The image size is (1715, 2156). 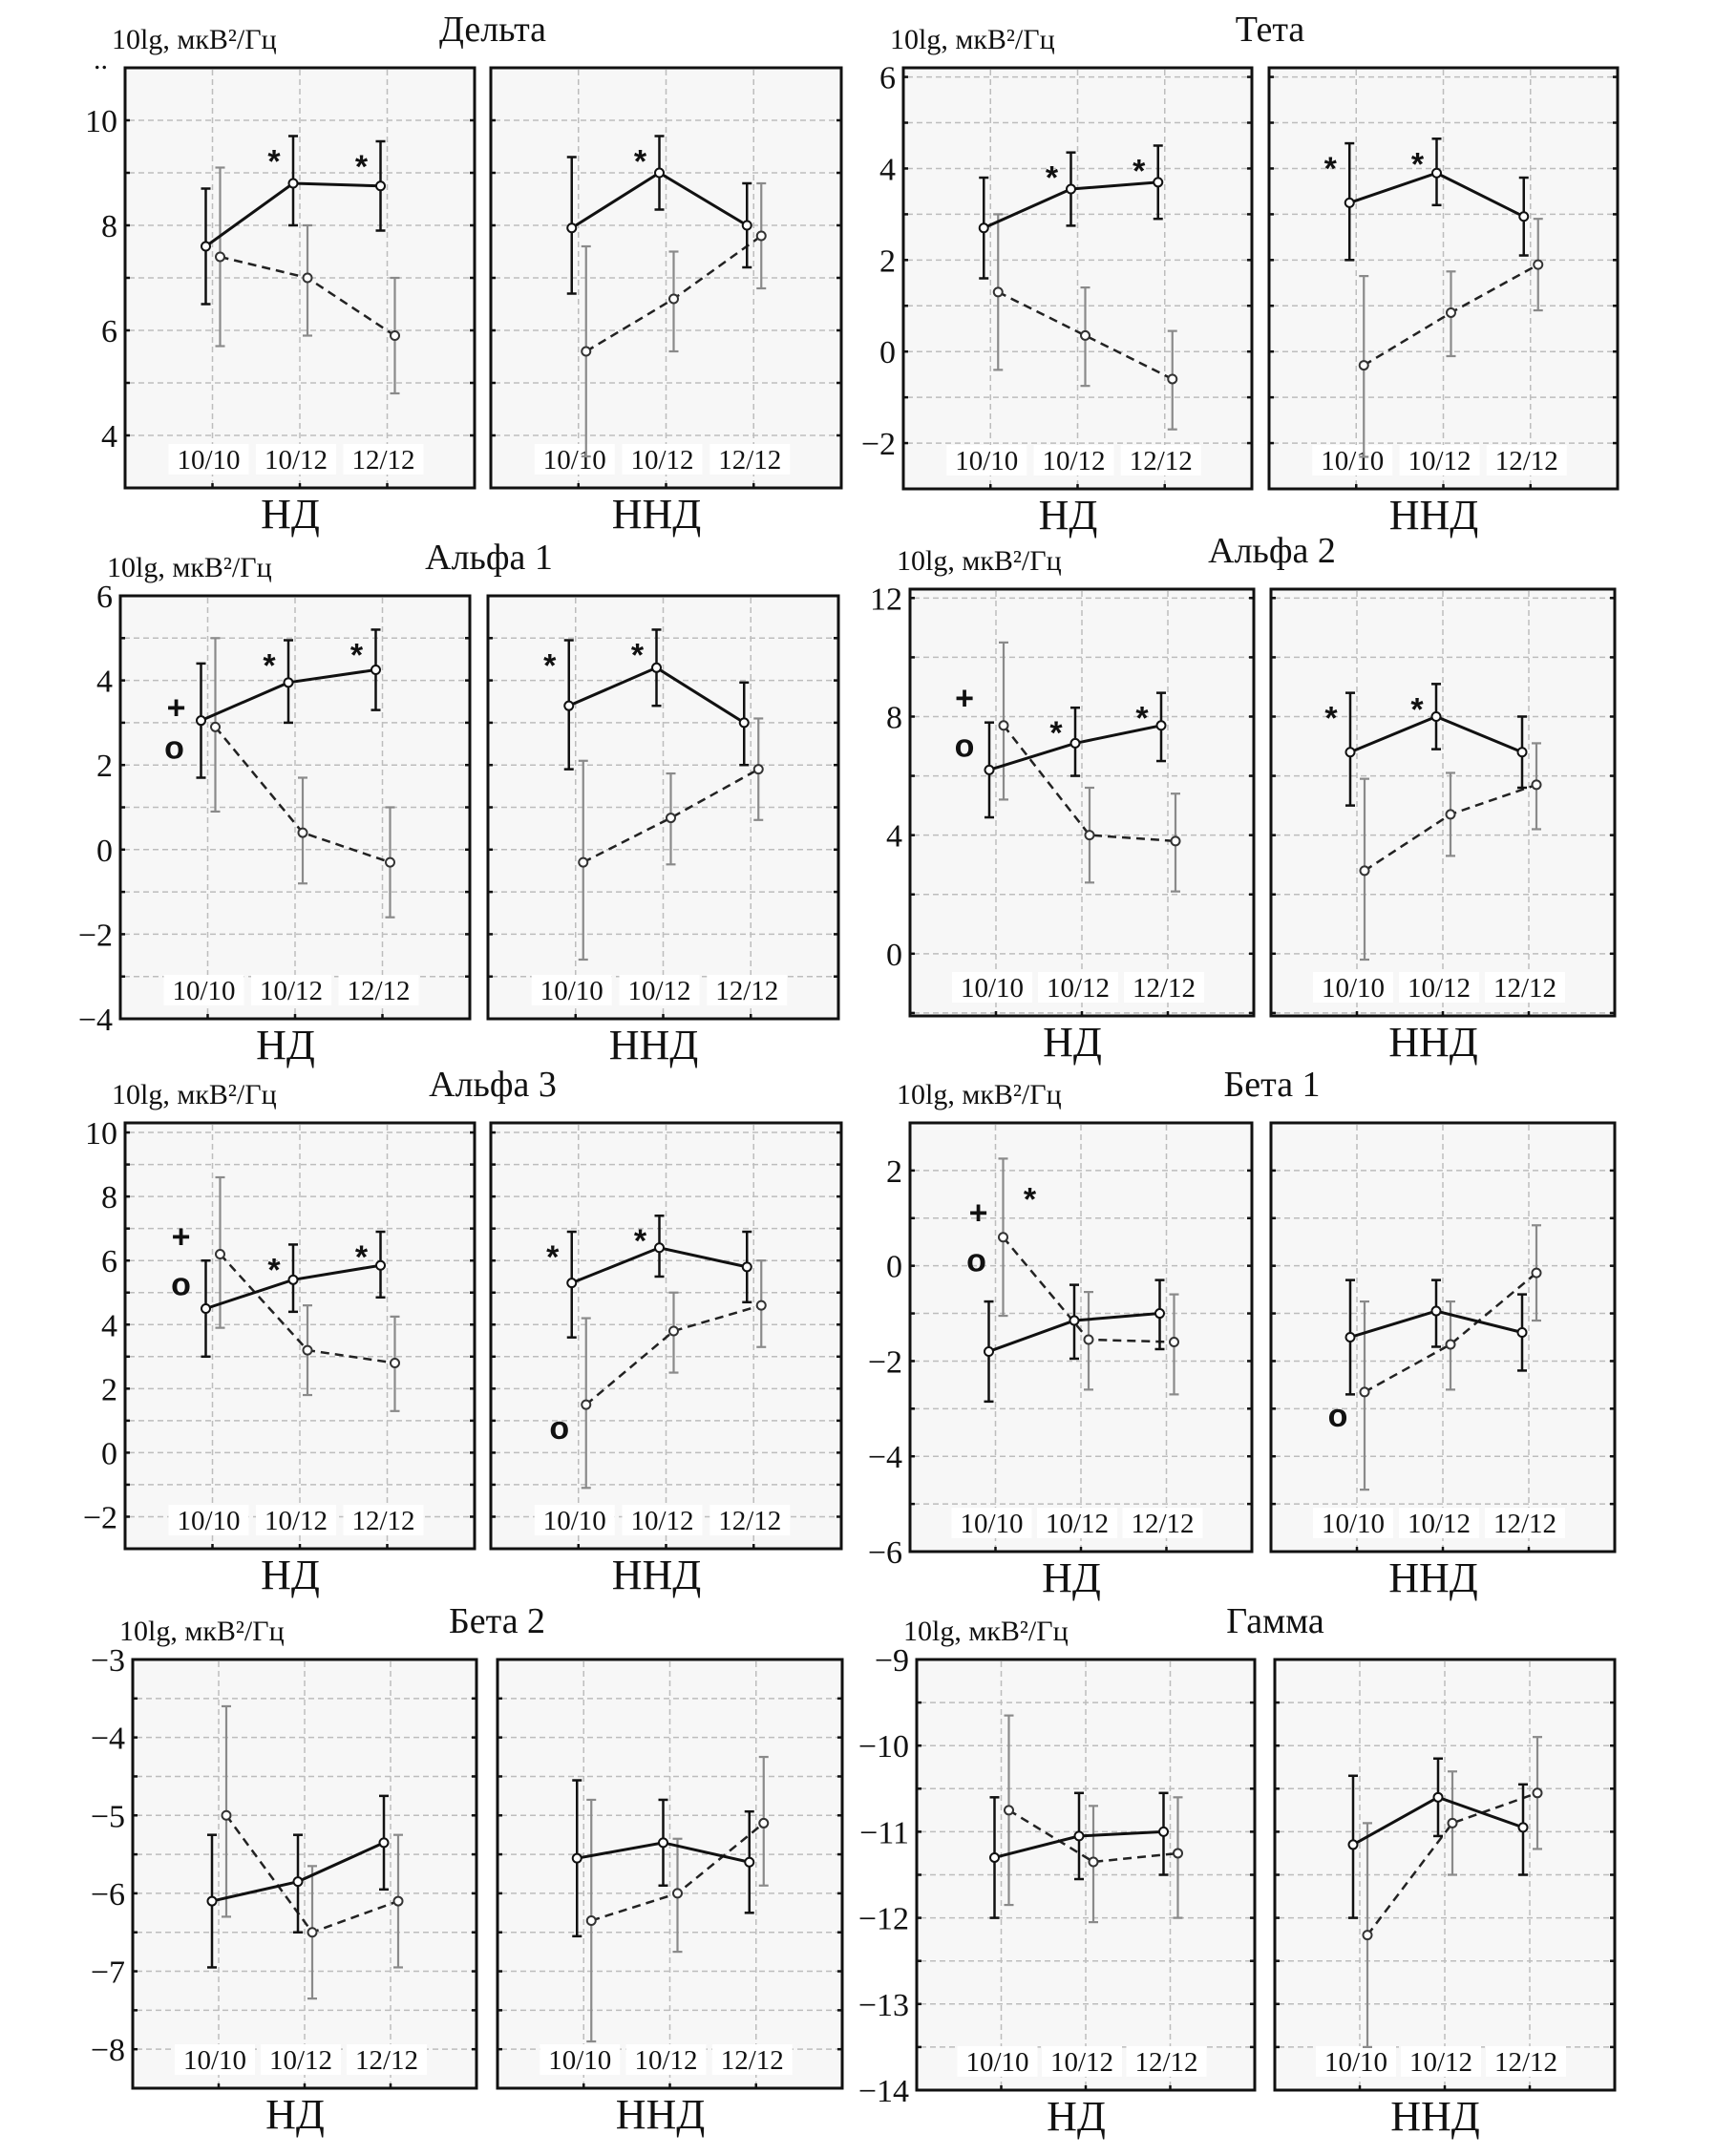 I want to click on y-tick-label: −4, so click(x=885, y=1458).